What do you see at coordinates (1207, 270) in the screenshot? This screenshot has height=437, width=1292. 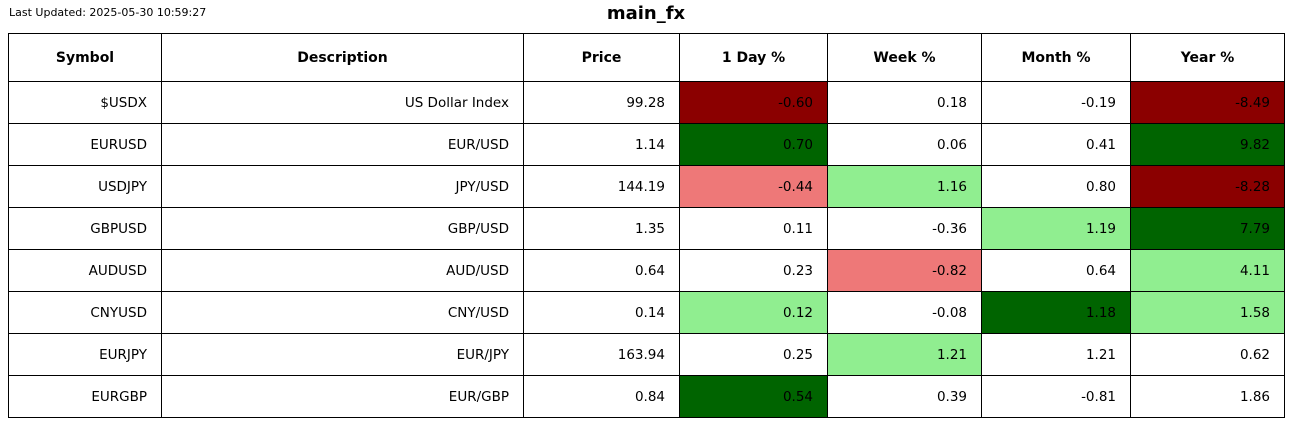 I see `change-cell: 4.11` at bounding box center [1207, 270].